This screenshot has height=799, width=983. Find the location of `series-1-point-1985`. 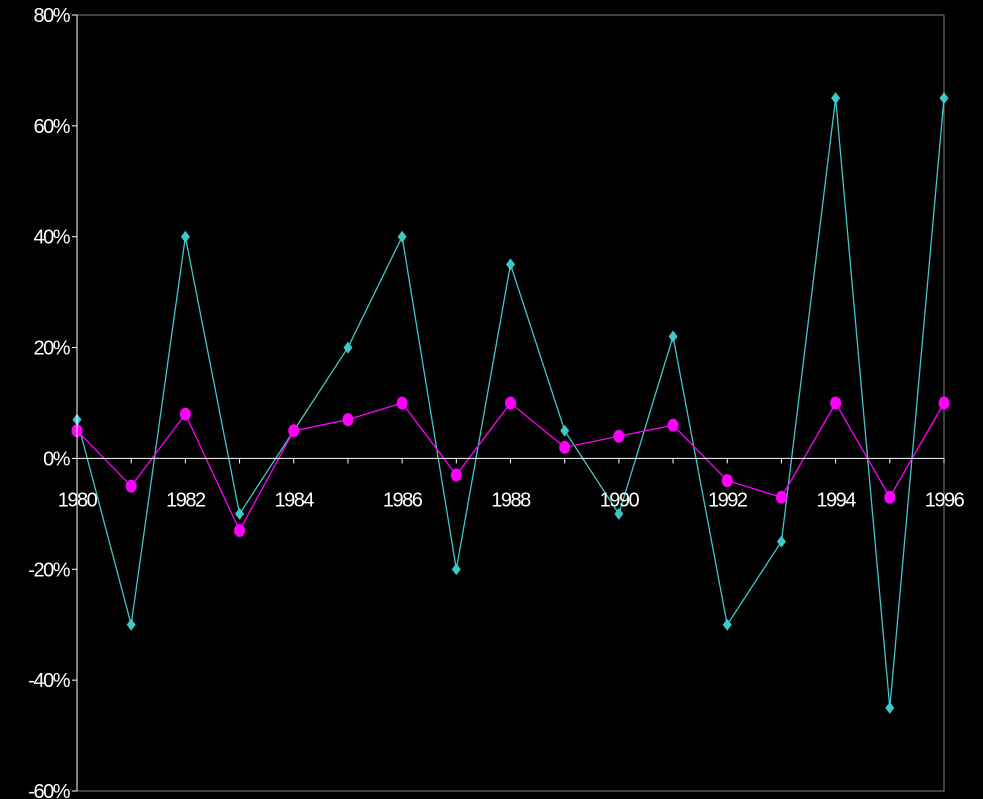

series-1-point-1985 is located at coordinates (348, 347).